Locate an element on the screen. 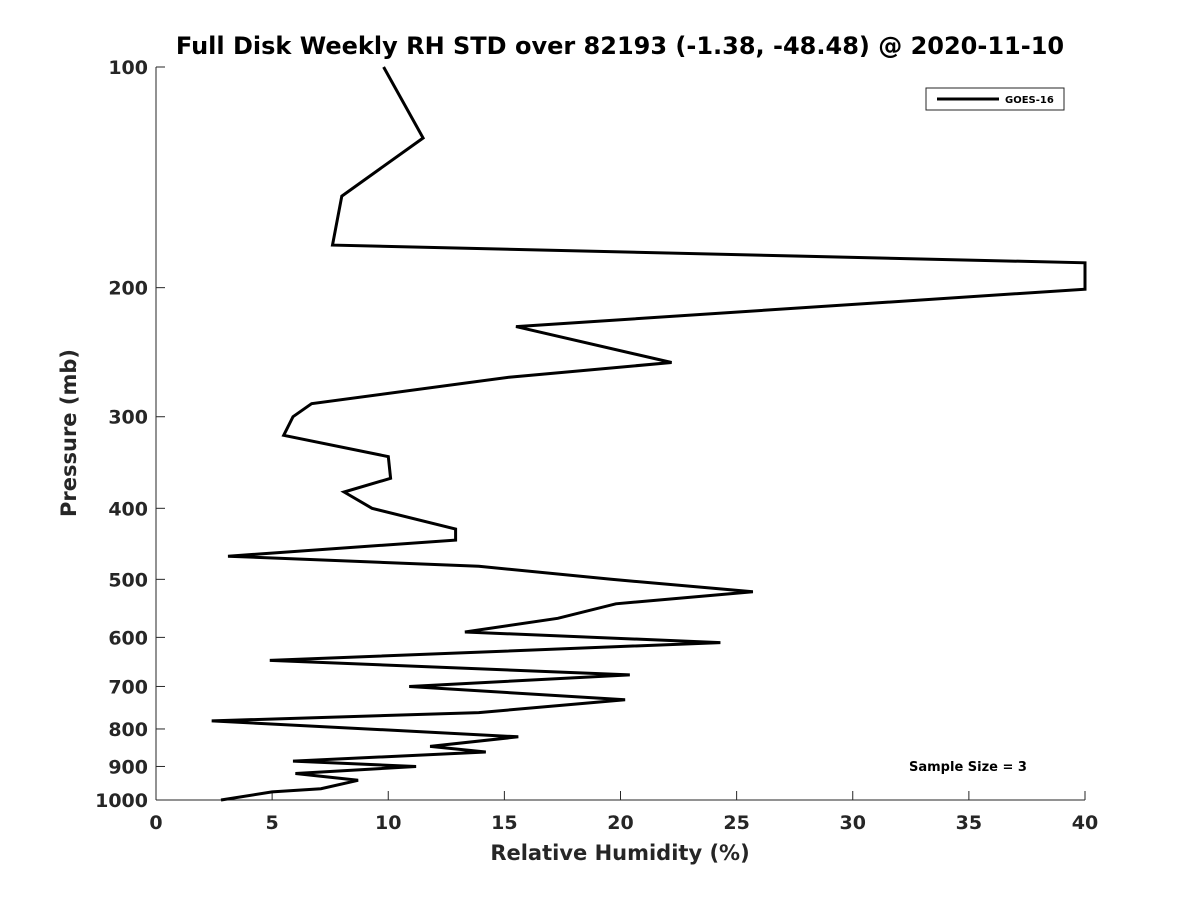 The image size is (1200, 900). y-tick-label: 1000 is located at coordinates (121, 801).